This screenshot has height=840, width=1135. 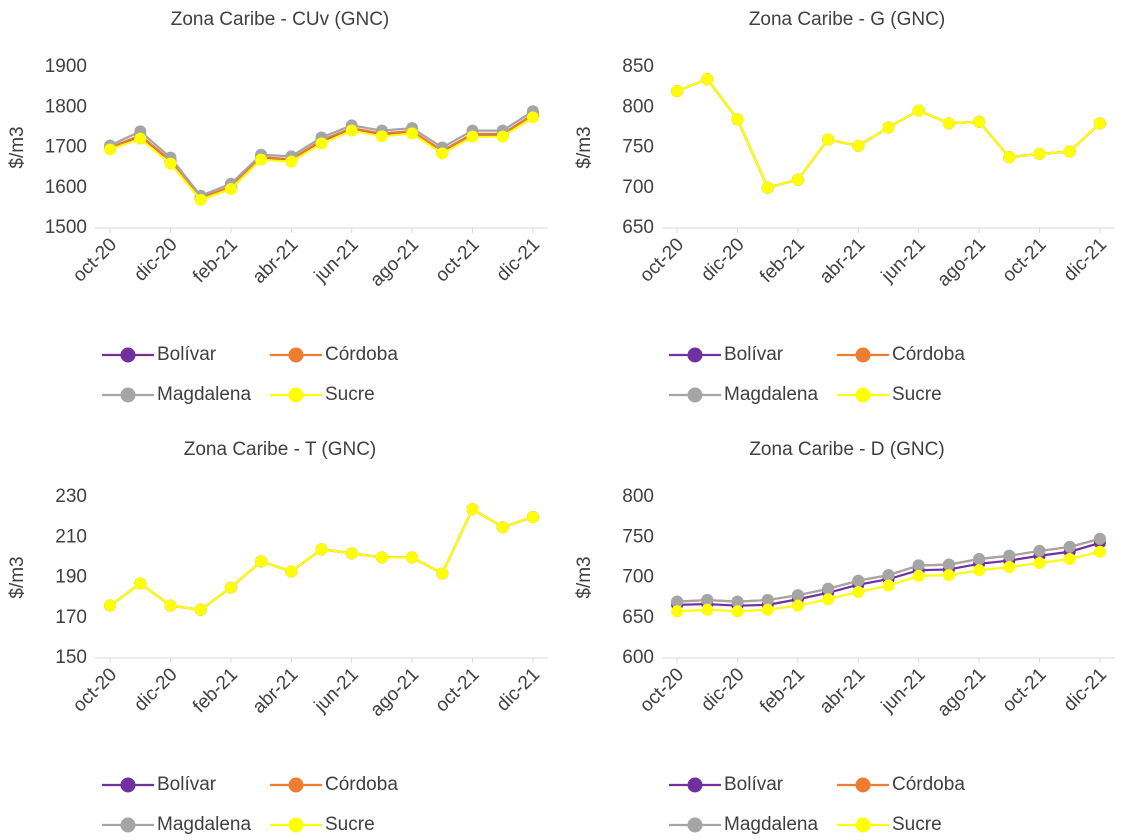 I want to click on y-axis-label: $/m3, so click(x=17, y=147).